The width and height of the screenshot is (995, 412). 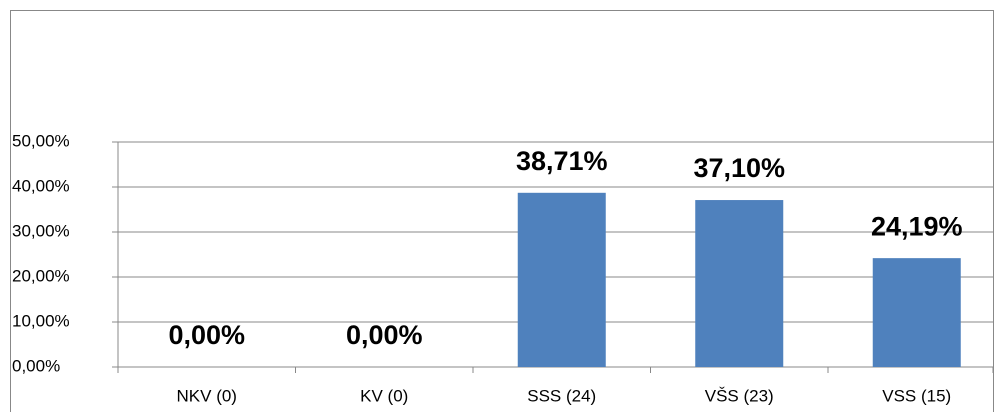 I want to click on y-tick-label: 20,00%, so click(x=41, y=275).